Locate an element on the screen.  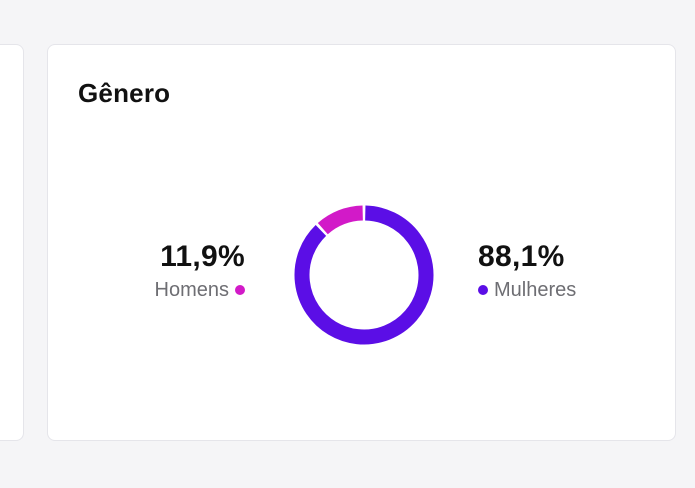
men-stat: 11,9% Homens is located at coordinates (200, 271).